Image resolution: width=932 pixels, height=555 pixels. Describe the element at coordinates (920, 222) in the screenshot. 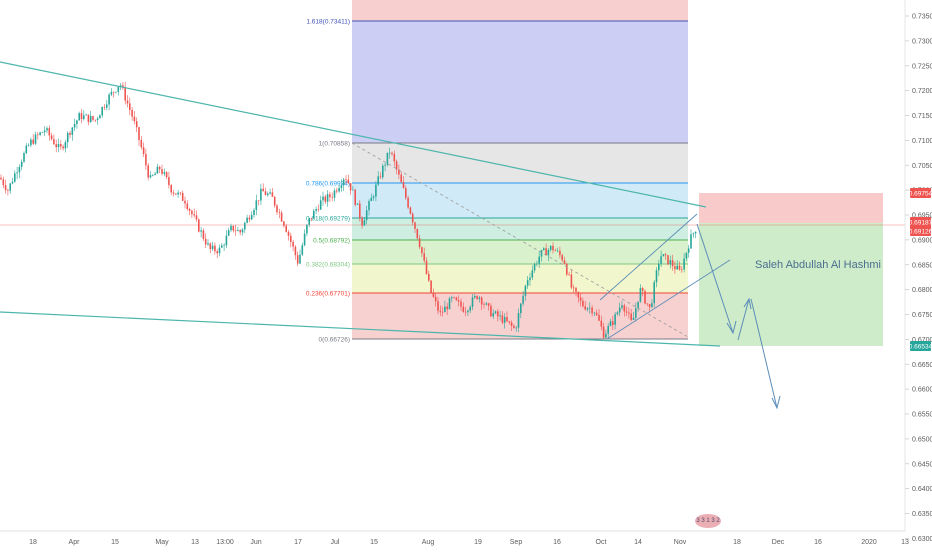

I see `price-tag: 0.69187` at that location.